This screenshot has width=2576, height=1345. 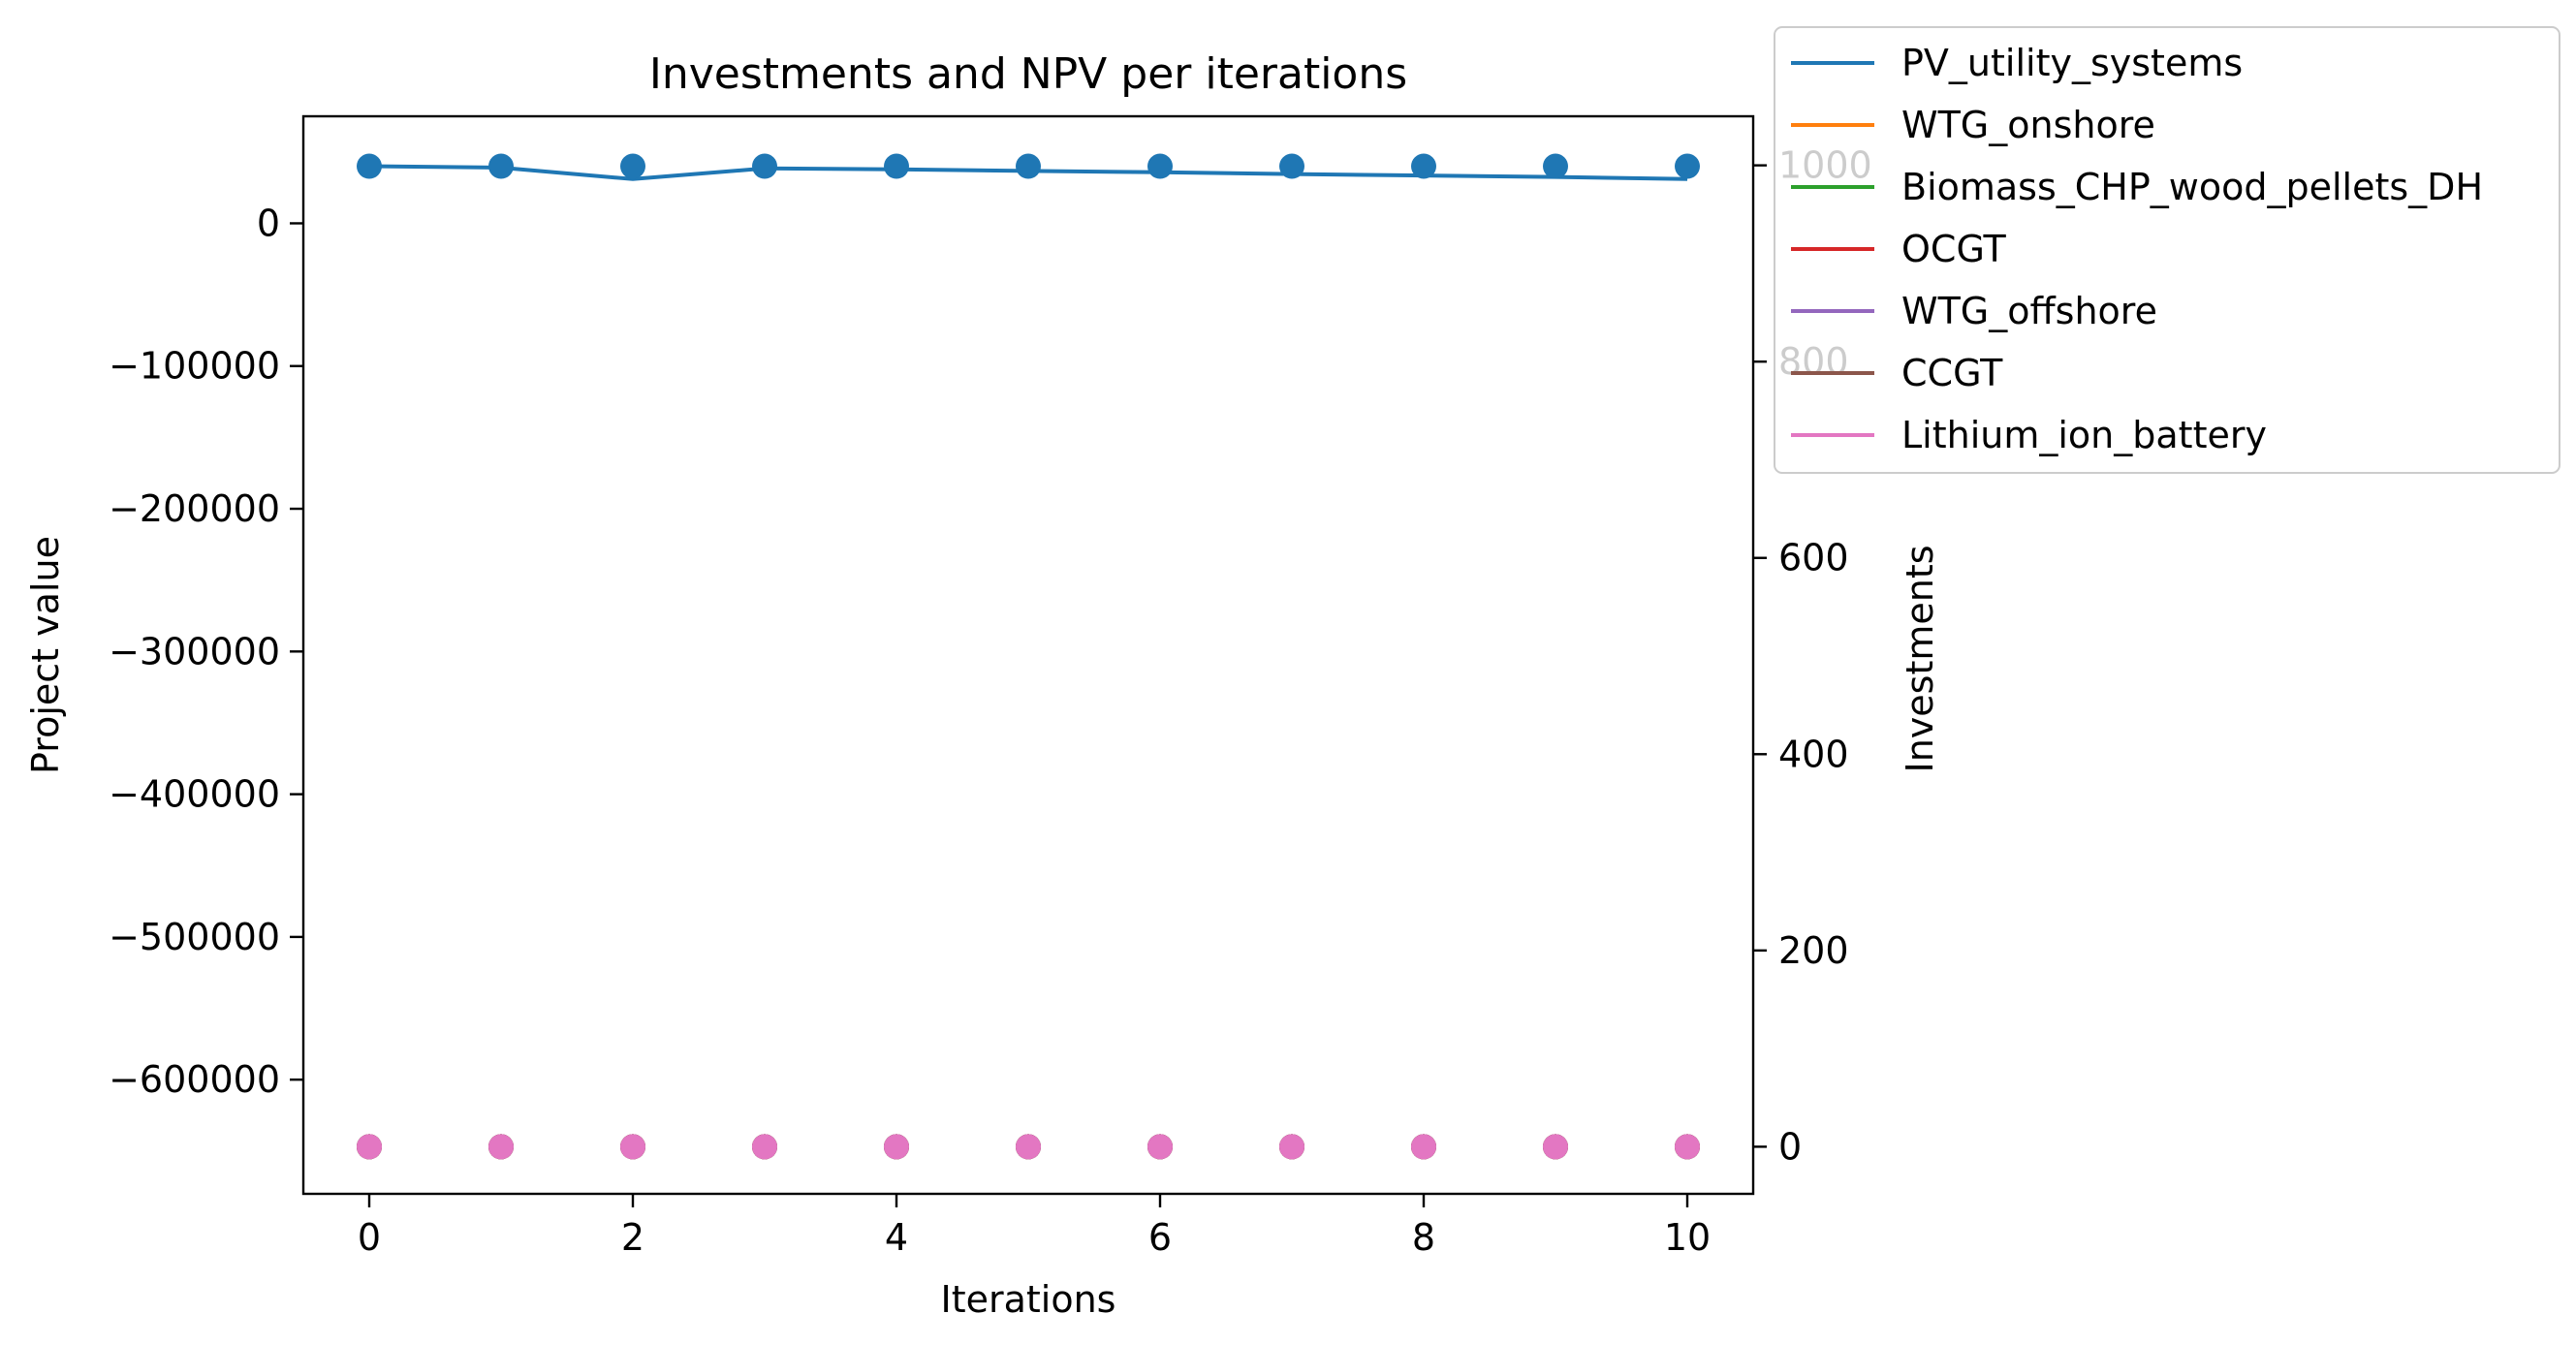 I want to click on legend-label: WTG_offshore, so click(x=2029, y=311).